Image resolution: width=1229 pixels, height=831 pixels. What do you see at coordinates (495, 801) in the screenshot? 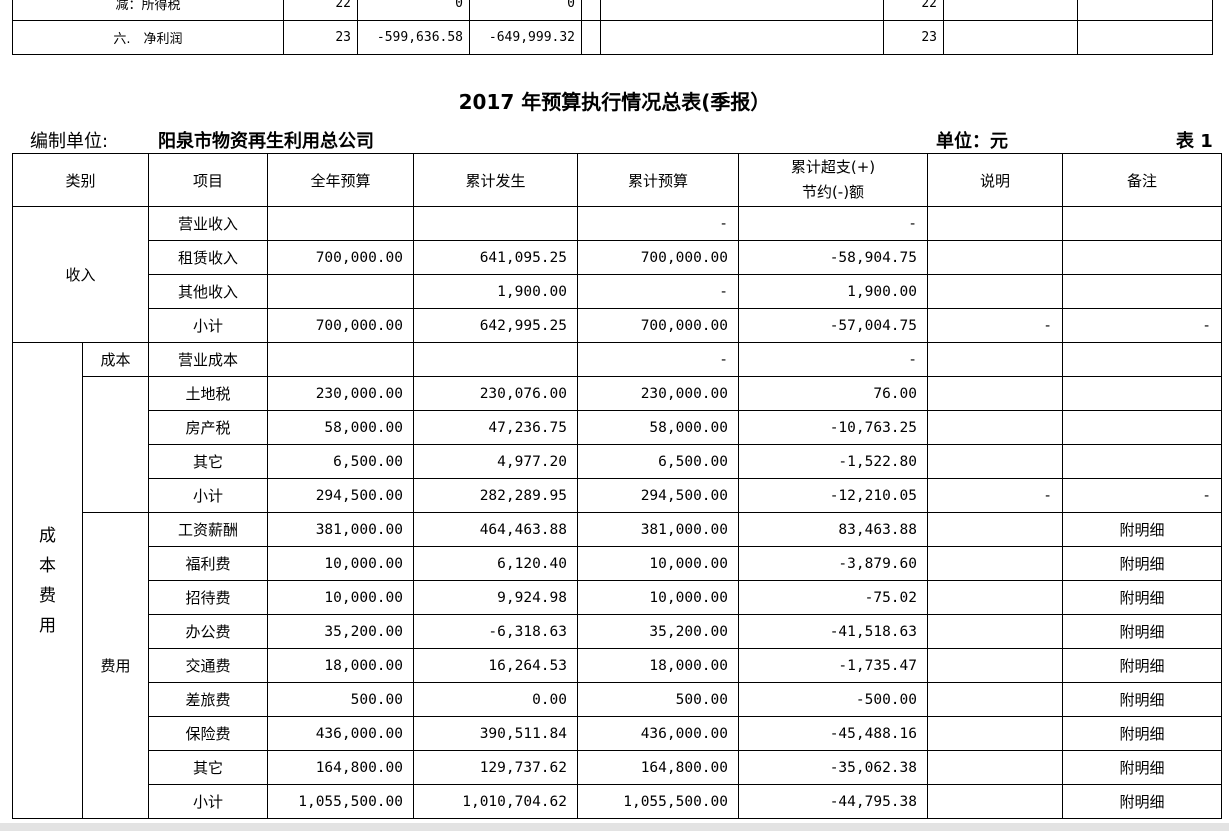
I see `actual-cell: 1,010,704.62` at bounding box center [495, 801].